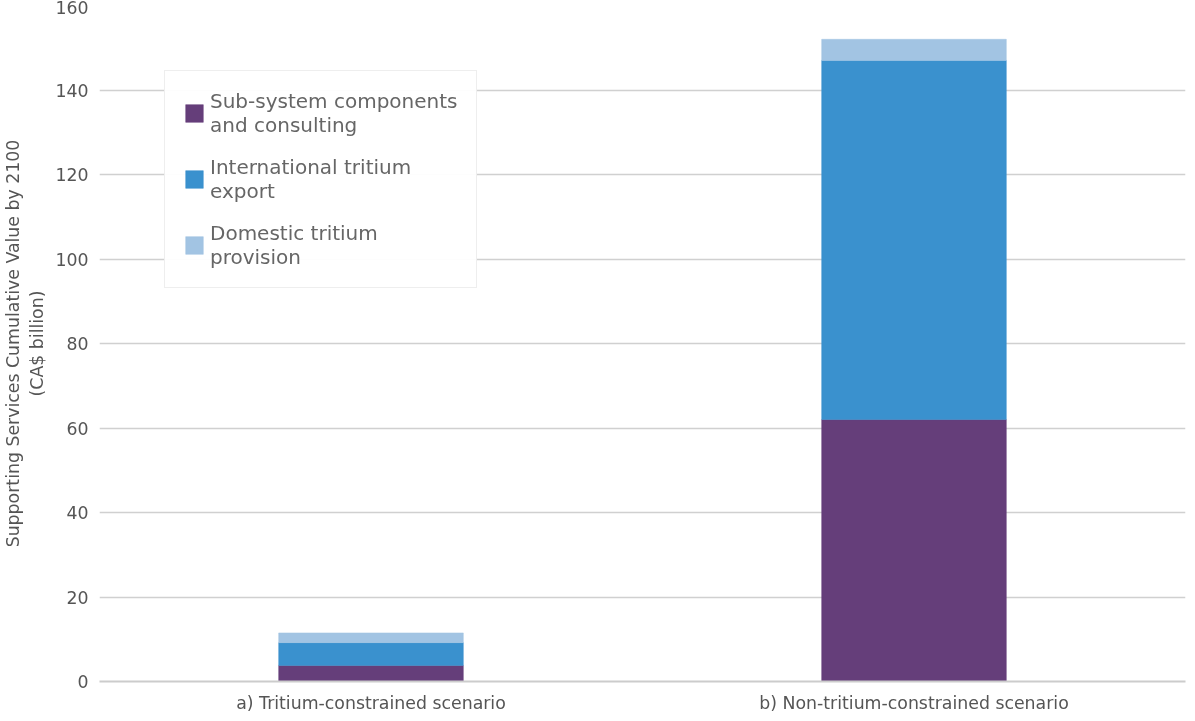  I want to click on y-tick-label: 80, so click(77, 344).